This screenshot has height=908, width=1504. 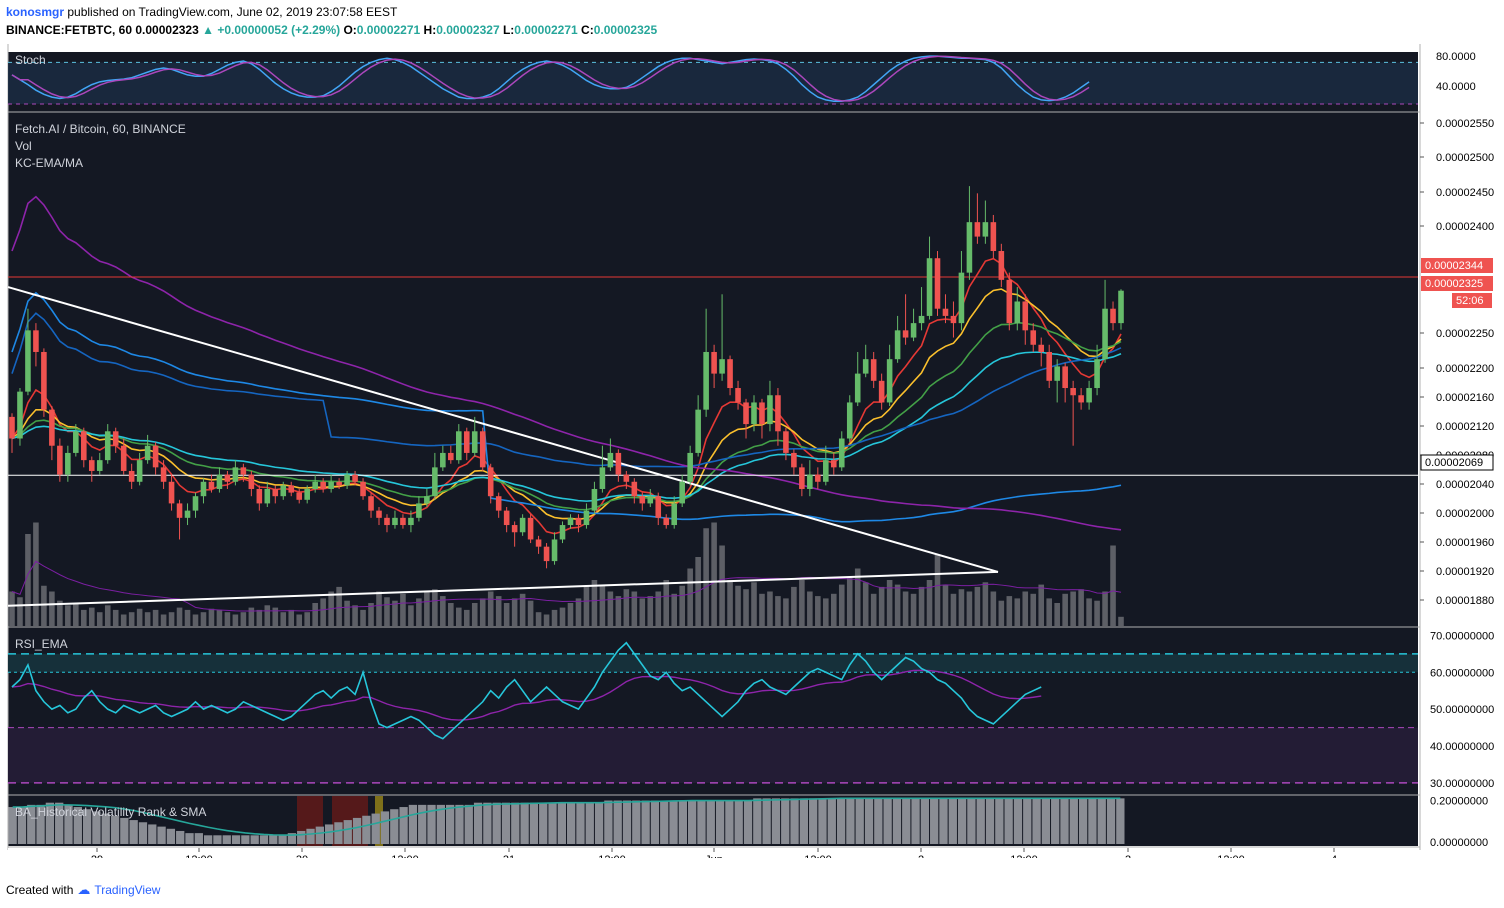 I want to click on price-axis, so click(x=1462, y=451).